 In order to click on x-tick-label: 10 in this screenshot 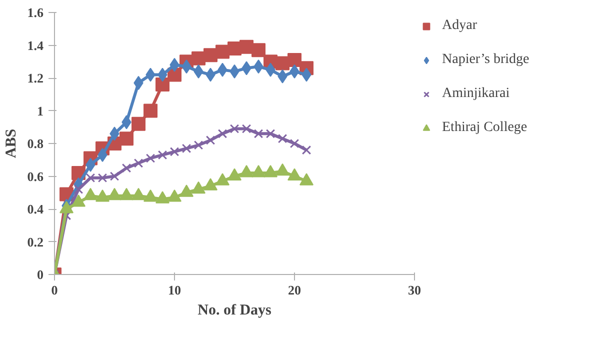, I will do `click(174, 290)`.